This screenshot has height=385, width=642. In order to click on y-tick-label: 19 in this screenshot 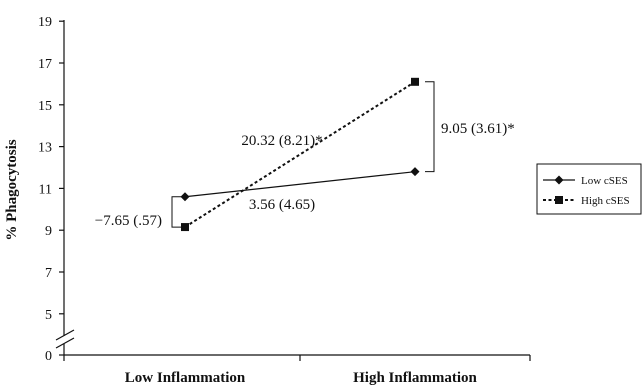, I will do `click(45, 22)`.